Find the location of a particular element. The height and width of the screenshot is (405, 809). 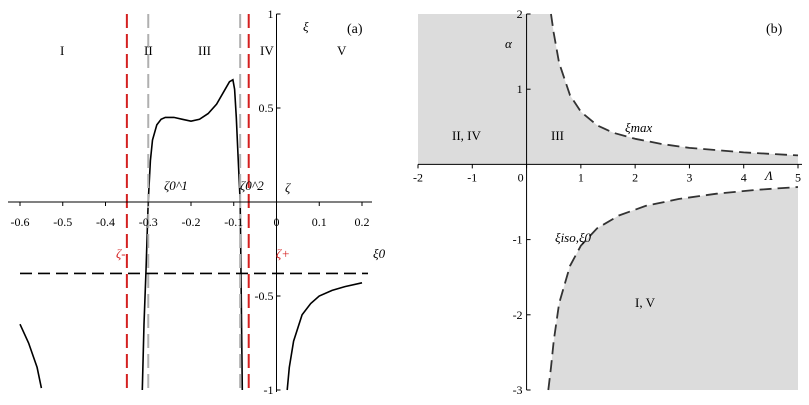

panel-b-label: (b) is located at coordinates (774, 29).